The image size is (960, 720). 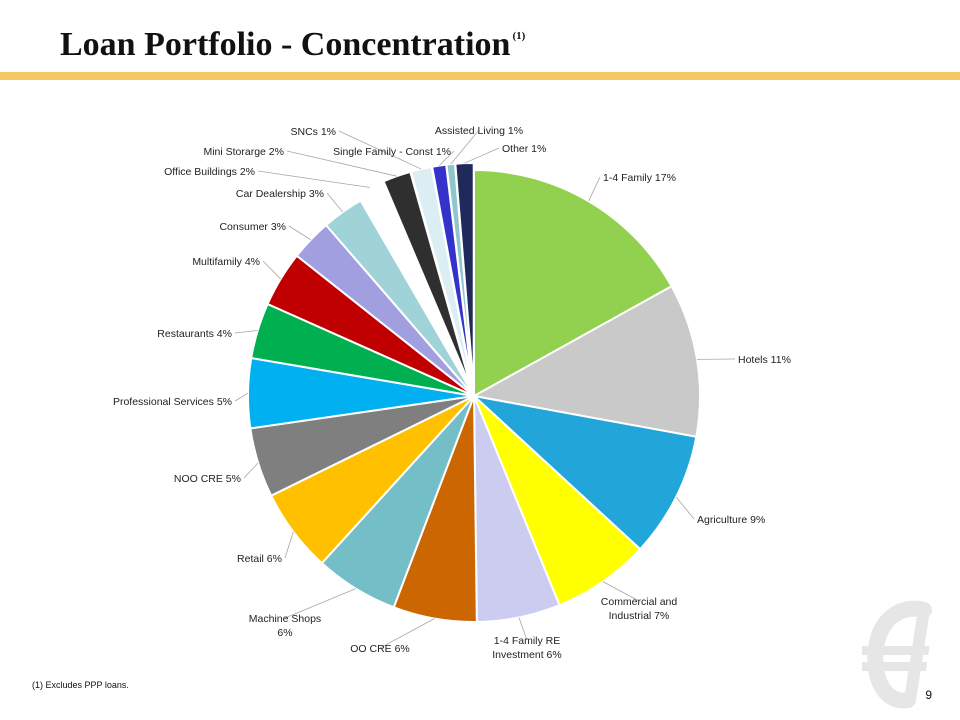 I want to click on title-footnote-marker: (1), so click(x=519, y=36).